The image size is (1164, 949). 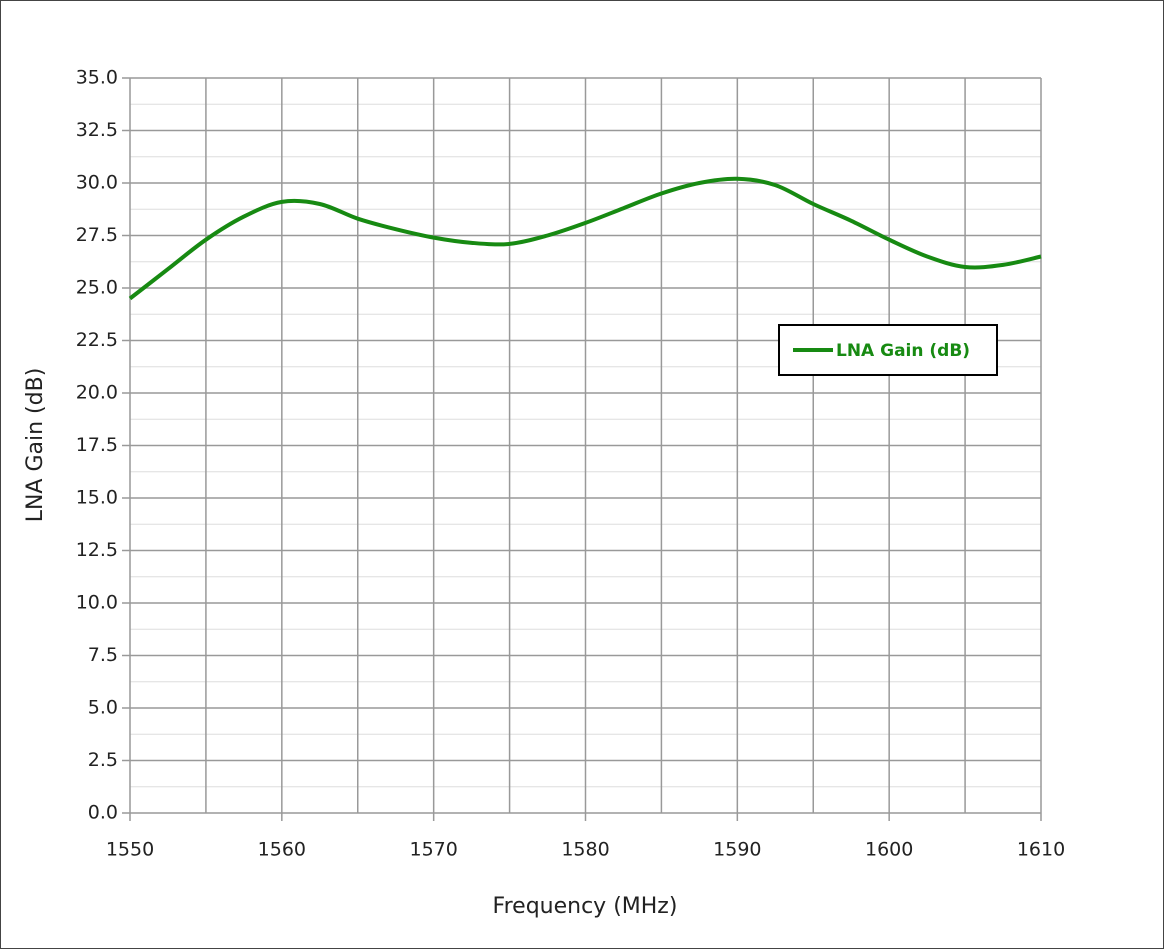 What do you see at coordinates (889, 850) in the screenshot?
I see `x-tick-label: 1600` at bounding box center [889, 850].